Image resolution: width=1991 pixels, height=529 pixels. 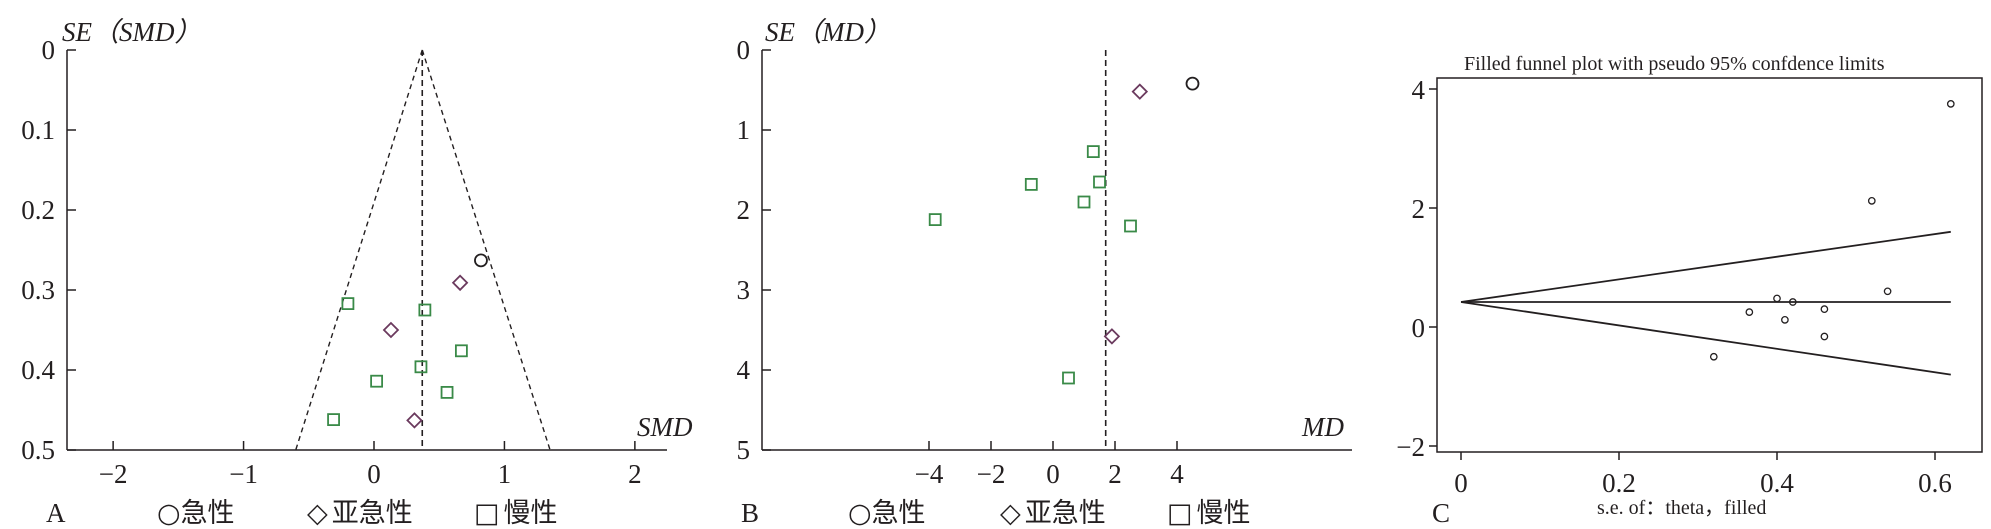 I want to click on upper-confidence-limit, so click(x=1705, y=266).